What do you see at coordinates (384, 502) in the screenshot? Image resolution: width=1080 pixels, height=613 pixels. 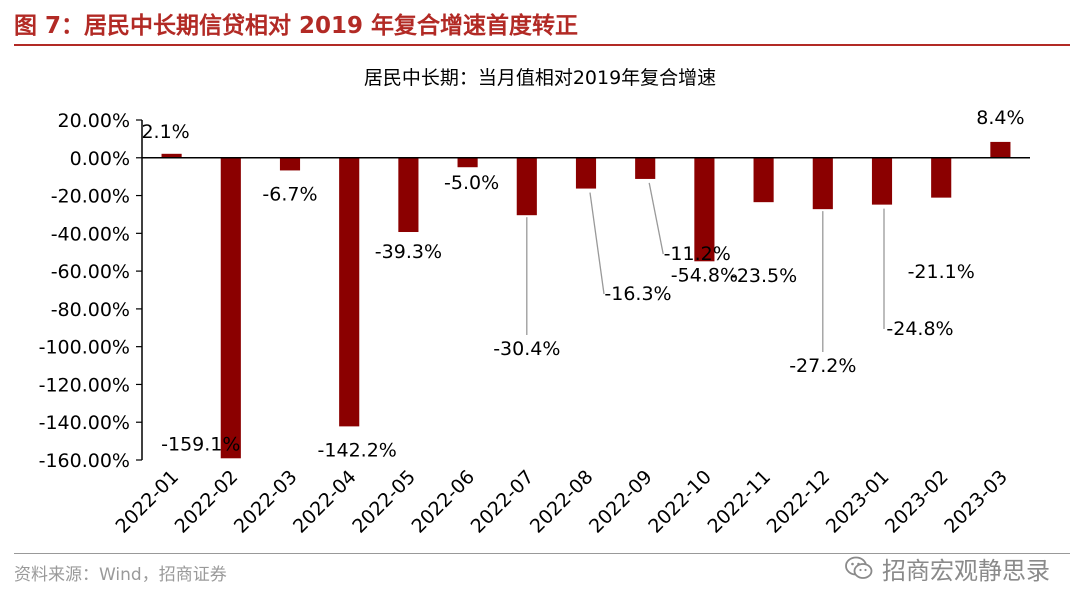 I see `x-tick-label: 2022-05` at bounding box center [384, 502].